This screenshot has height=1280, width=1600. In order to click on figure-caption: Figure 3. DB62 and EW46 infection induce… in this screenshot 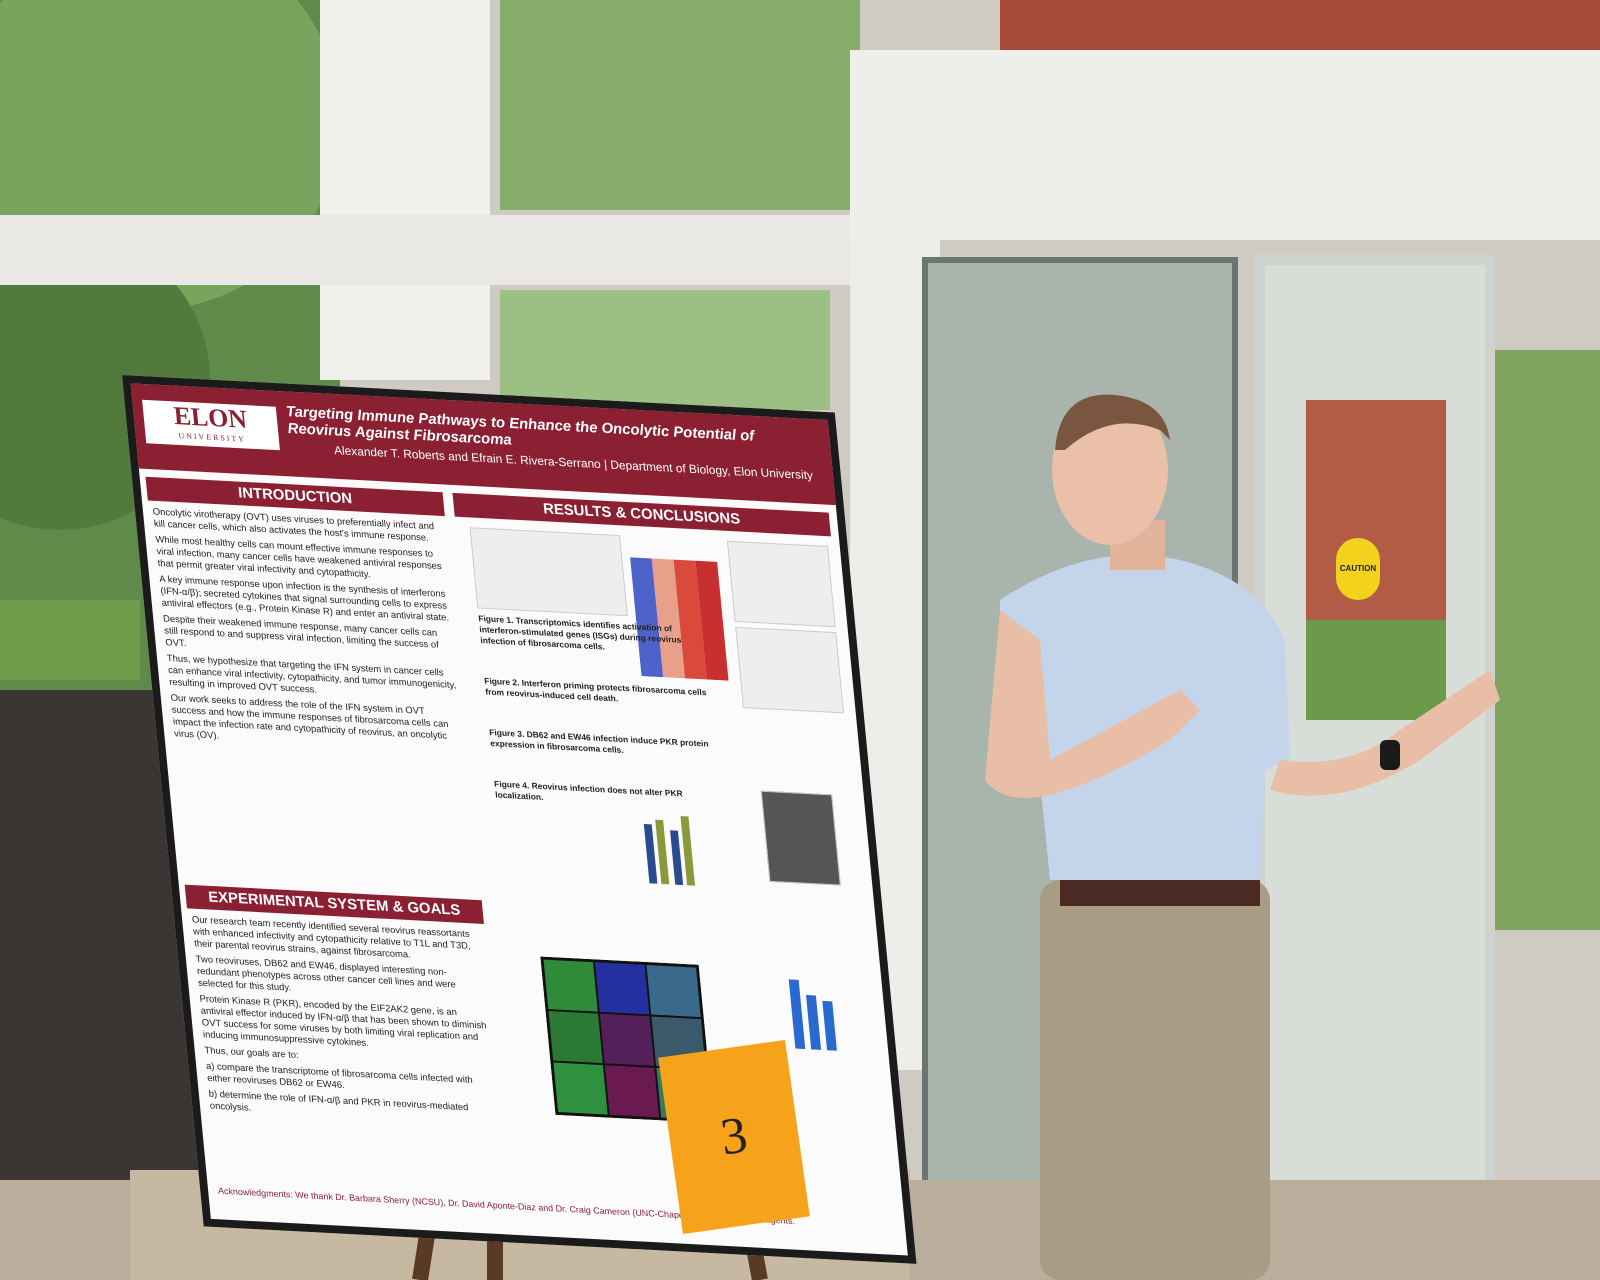, I will do `click(598, 741)`.